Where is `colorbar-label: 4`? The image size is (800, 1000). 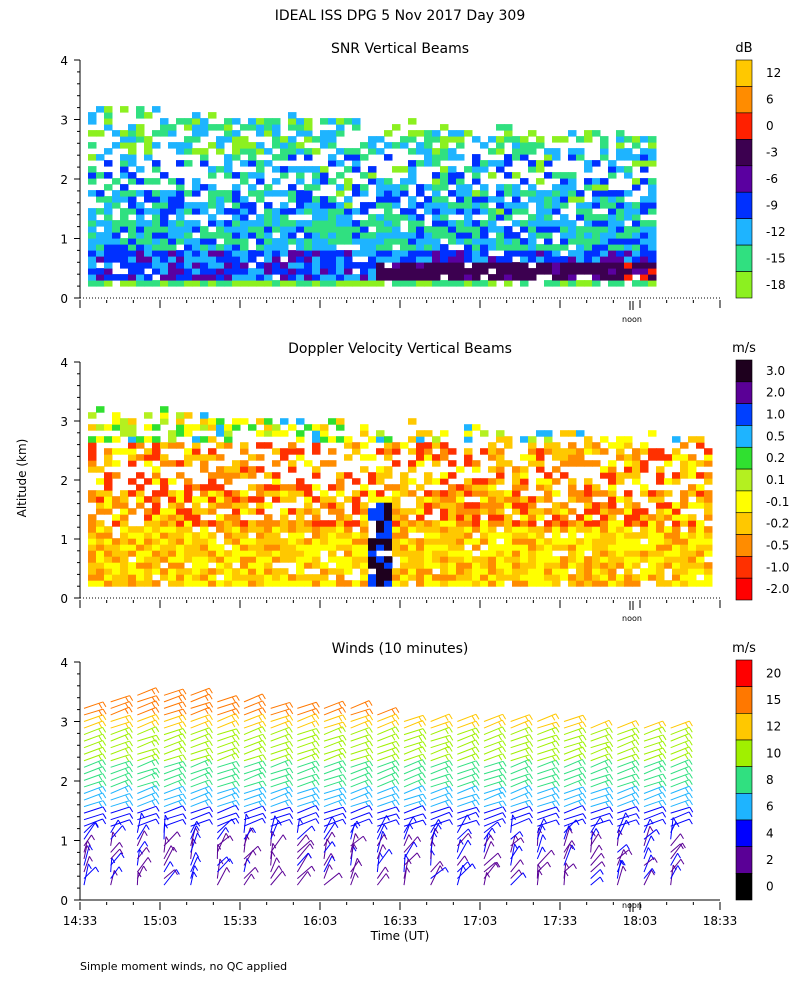
colorbar-label: 4 is located at coordinates (770, 833).